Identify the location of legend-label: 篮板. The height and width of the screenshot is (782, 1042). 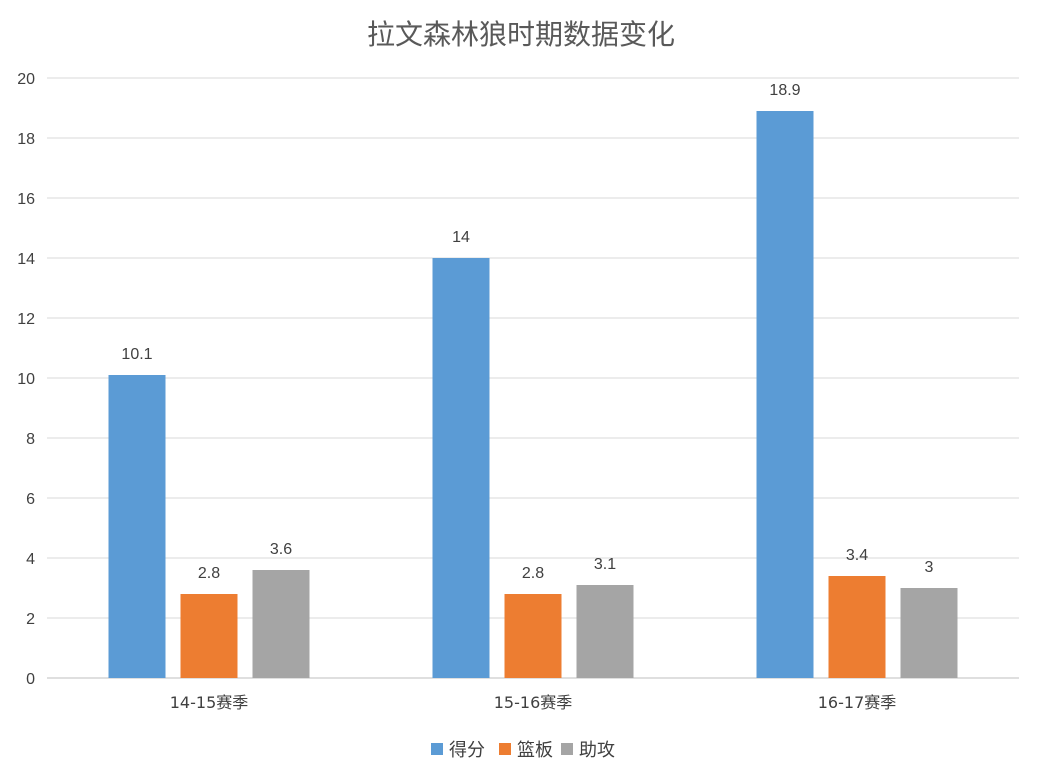
(535, 750).